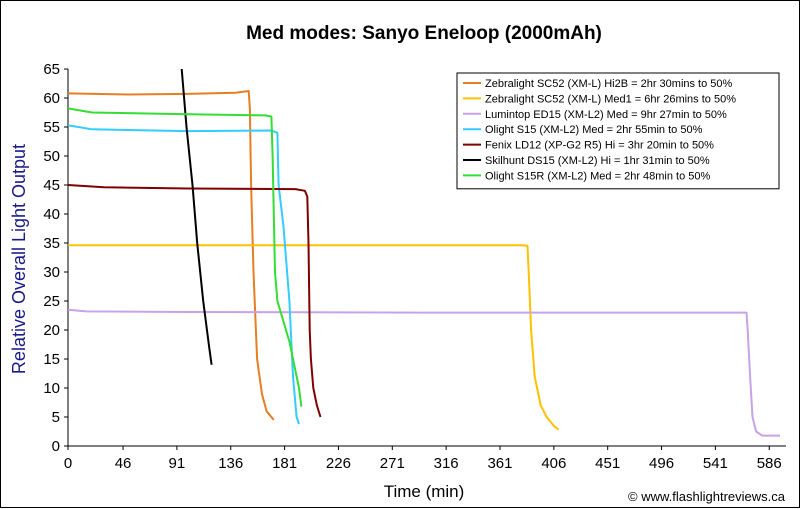  I want to click on x-tick-label: 0, so click(68, 463).